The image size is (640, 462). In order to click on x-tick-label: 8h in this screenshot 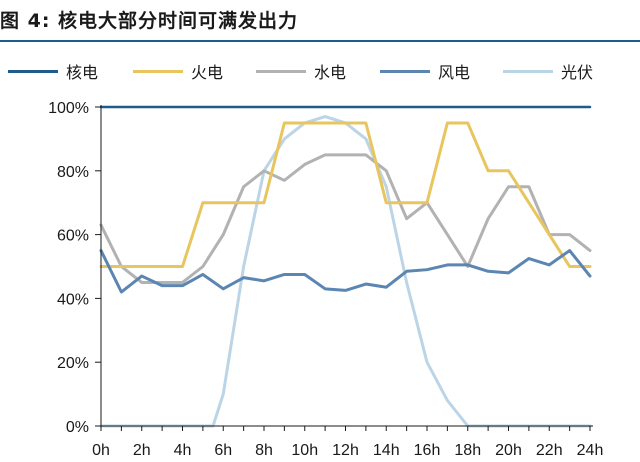, I will do `click(264, 450)`.